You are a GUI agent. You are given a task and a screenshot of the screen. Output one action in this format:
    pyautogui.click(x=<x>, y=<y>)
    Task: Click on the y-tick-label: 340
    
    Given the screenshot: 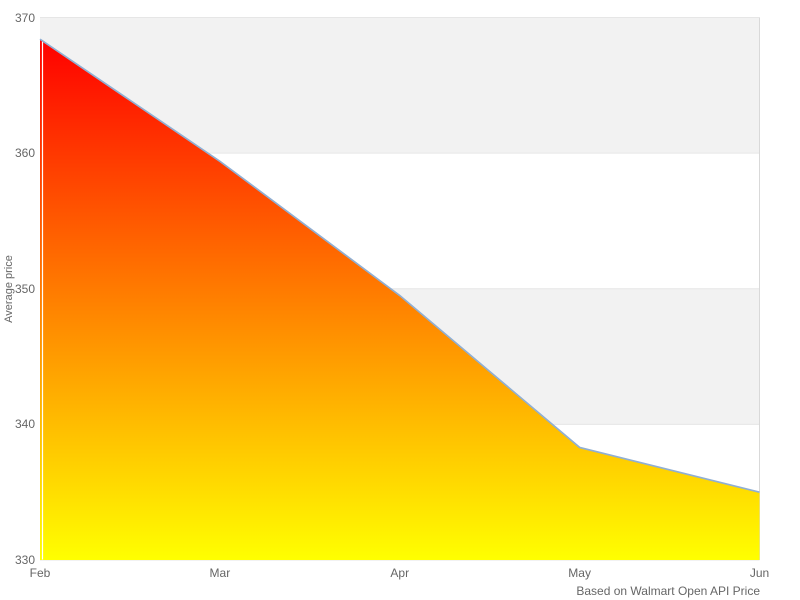 What is the action you would take?
    pyautogui.click(x=24, y=424)
    